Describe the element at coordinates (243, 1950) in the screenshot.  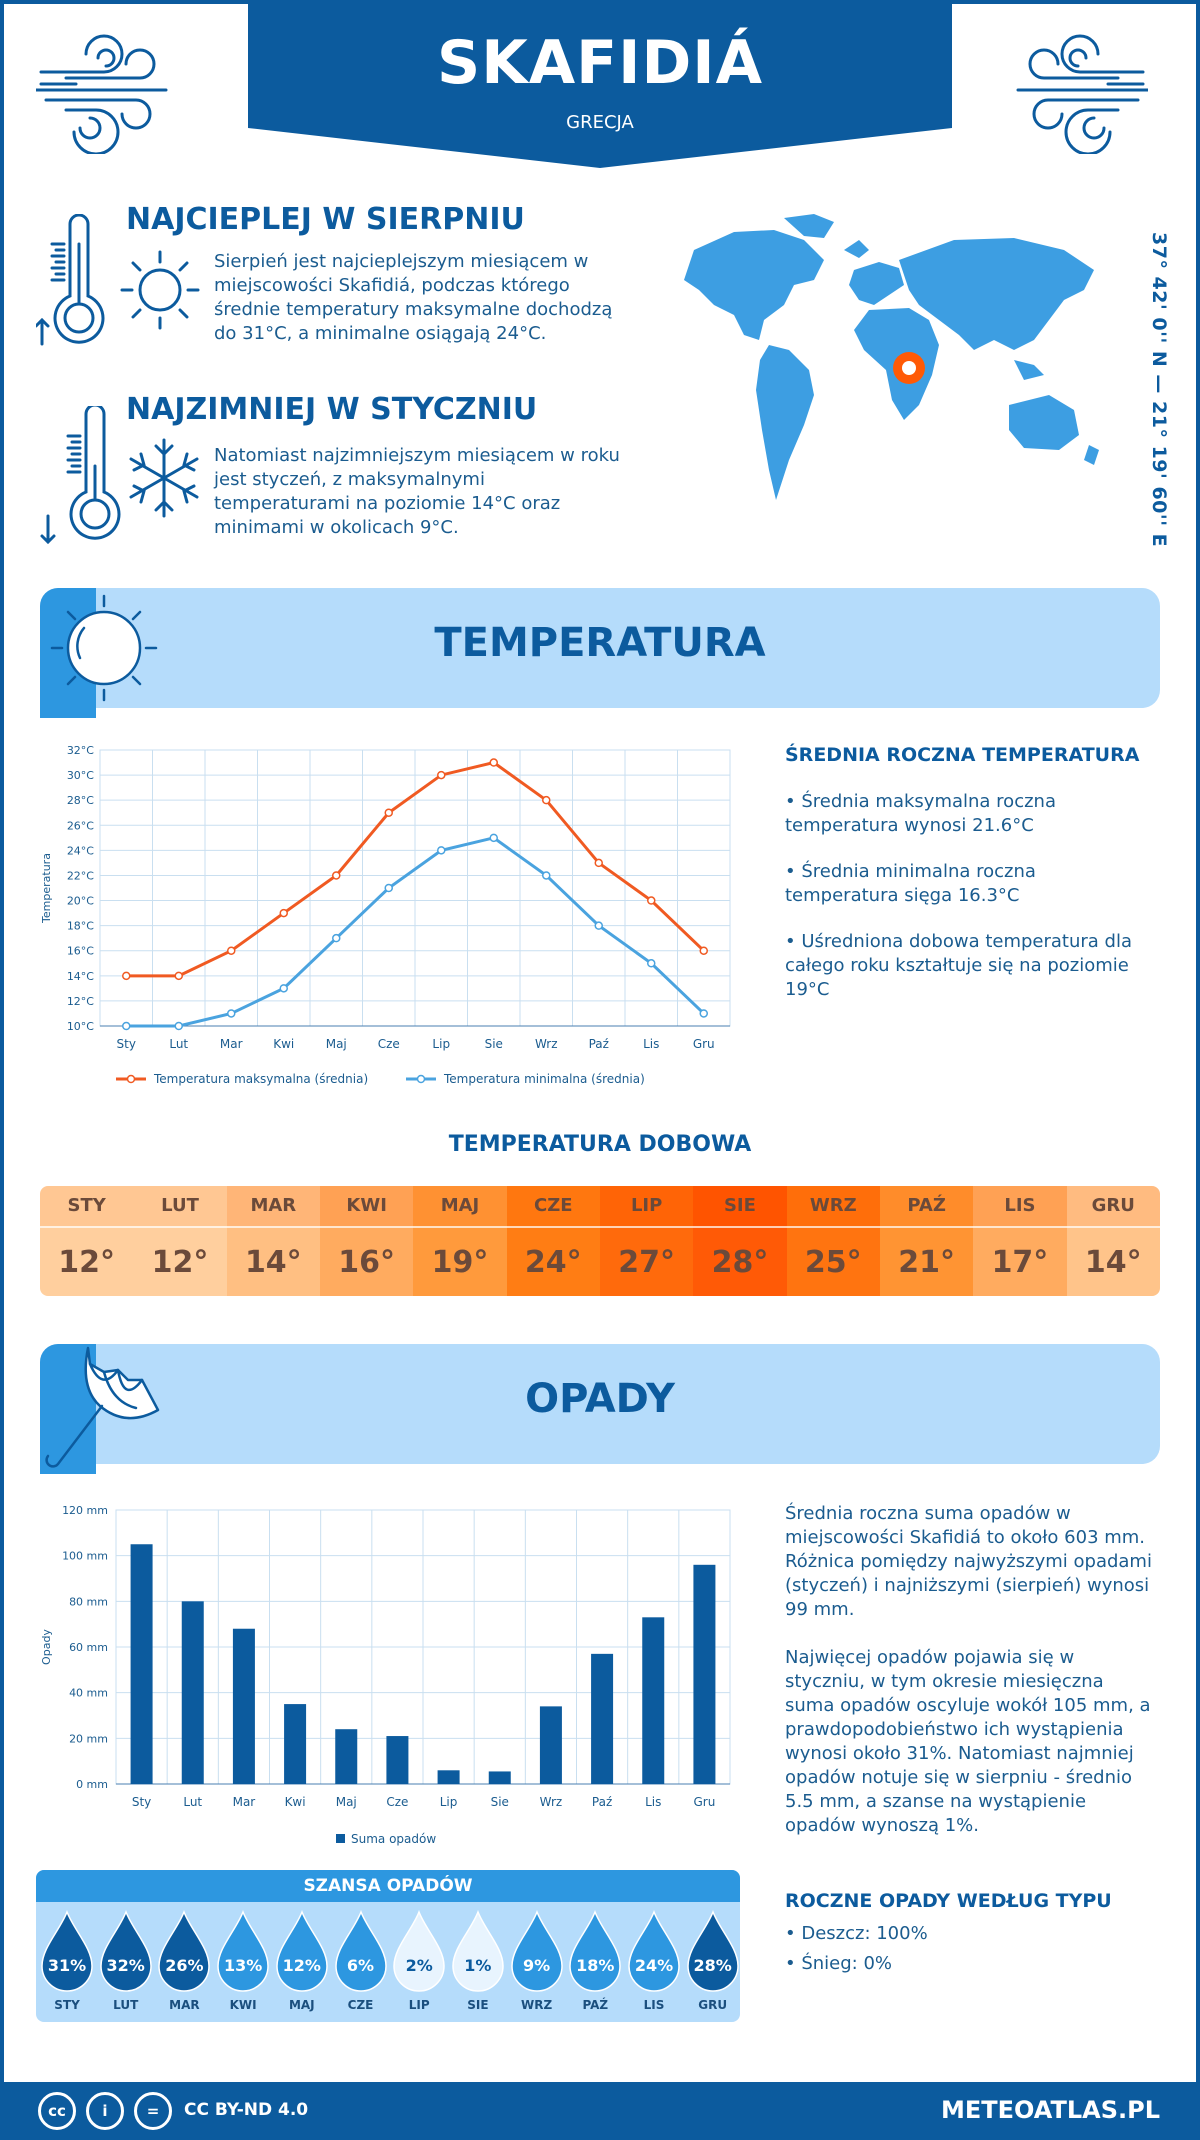
I see `rain-drop: 13%` at that location.